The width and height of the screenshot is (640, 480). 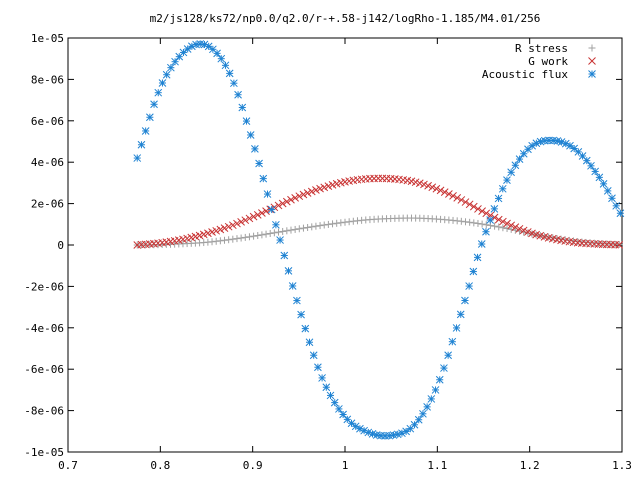 I want to click on x-tick-label: 0.7, so click(x=68, y=465).